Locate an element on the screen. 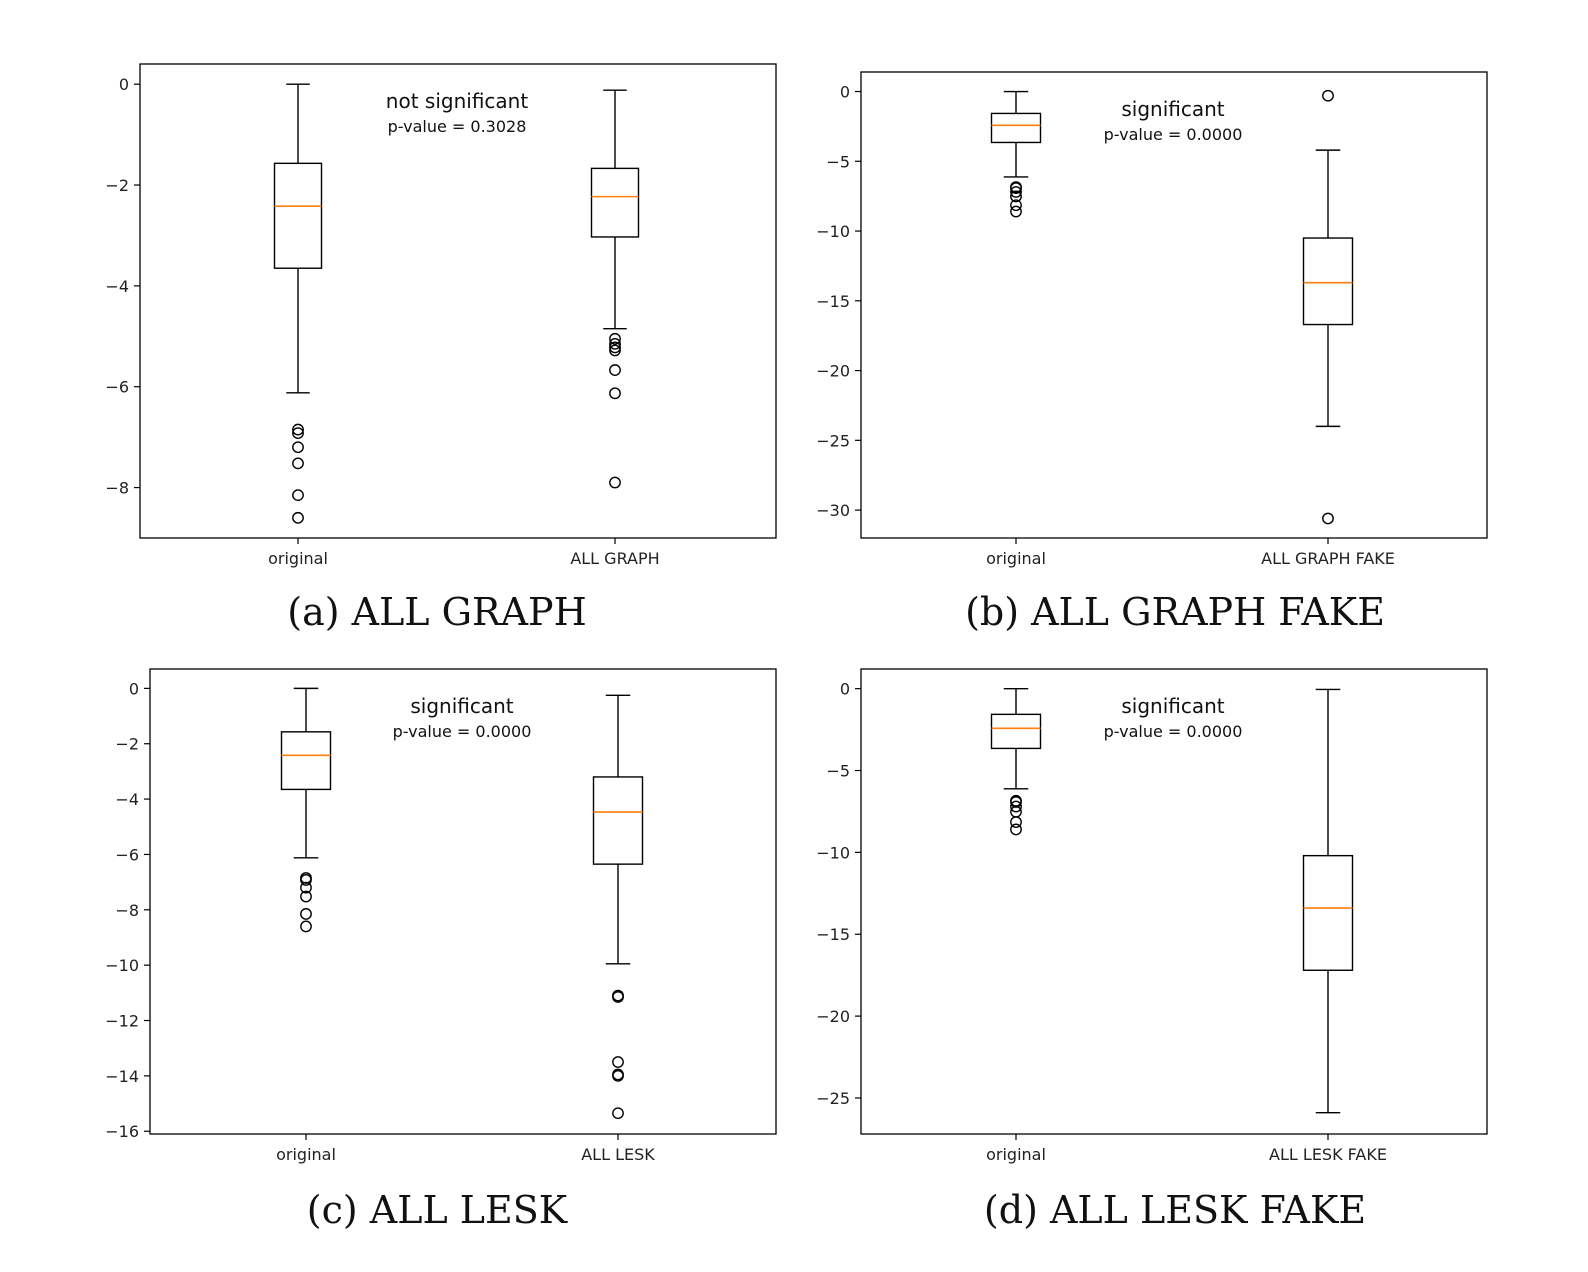  subplot-caption: (b) ALL GRAPH FAKE is located at coordinates (1175, 612).